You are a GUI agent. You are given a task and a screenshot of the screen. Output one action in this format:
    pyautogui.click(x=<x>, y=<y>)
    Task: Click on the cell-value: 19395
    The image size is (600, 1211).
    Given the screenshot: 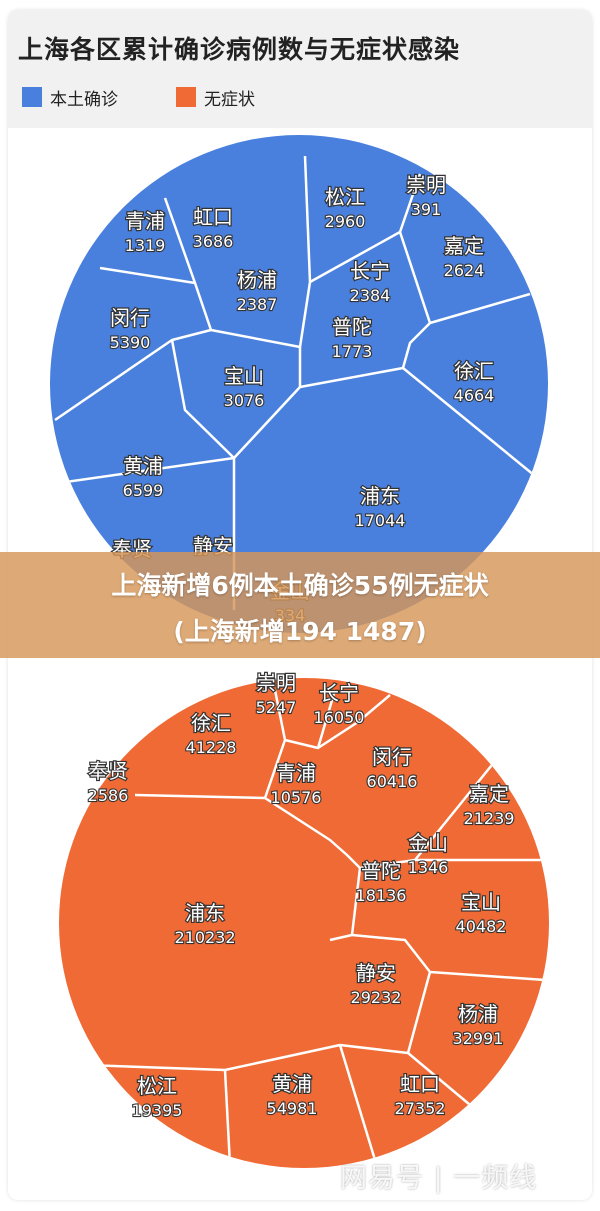 What is the action you would take?
    pyautogui.click(x=157, y=1110)
    